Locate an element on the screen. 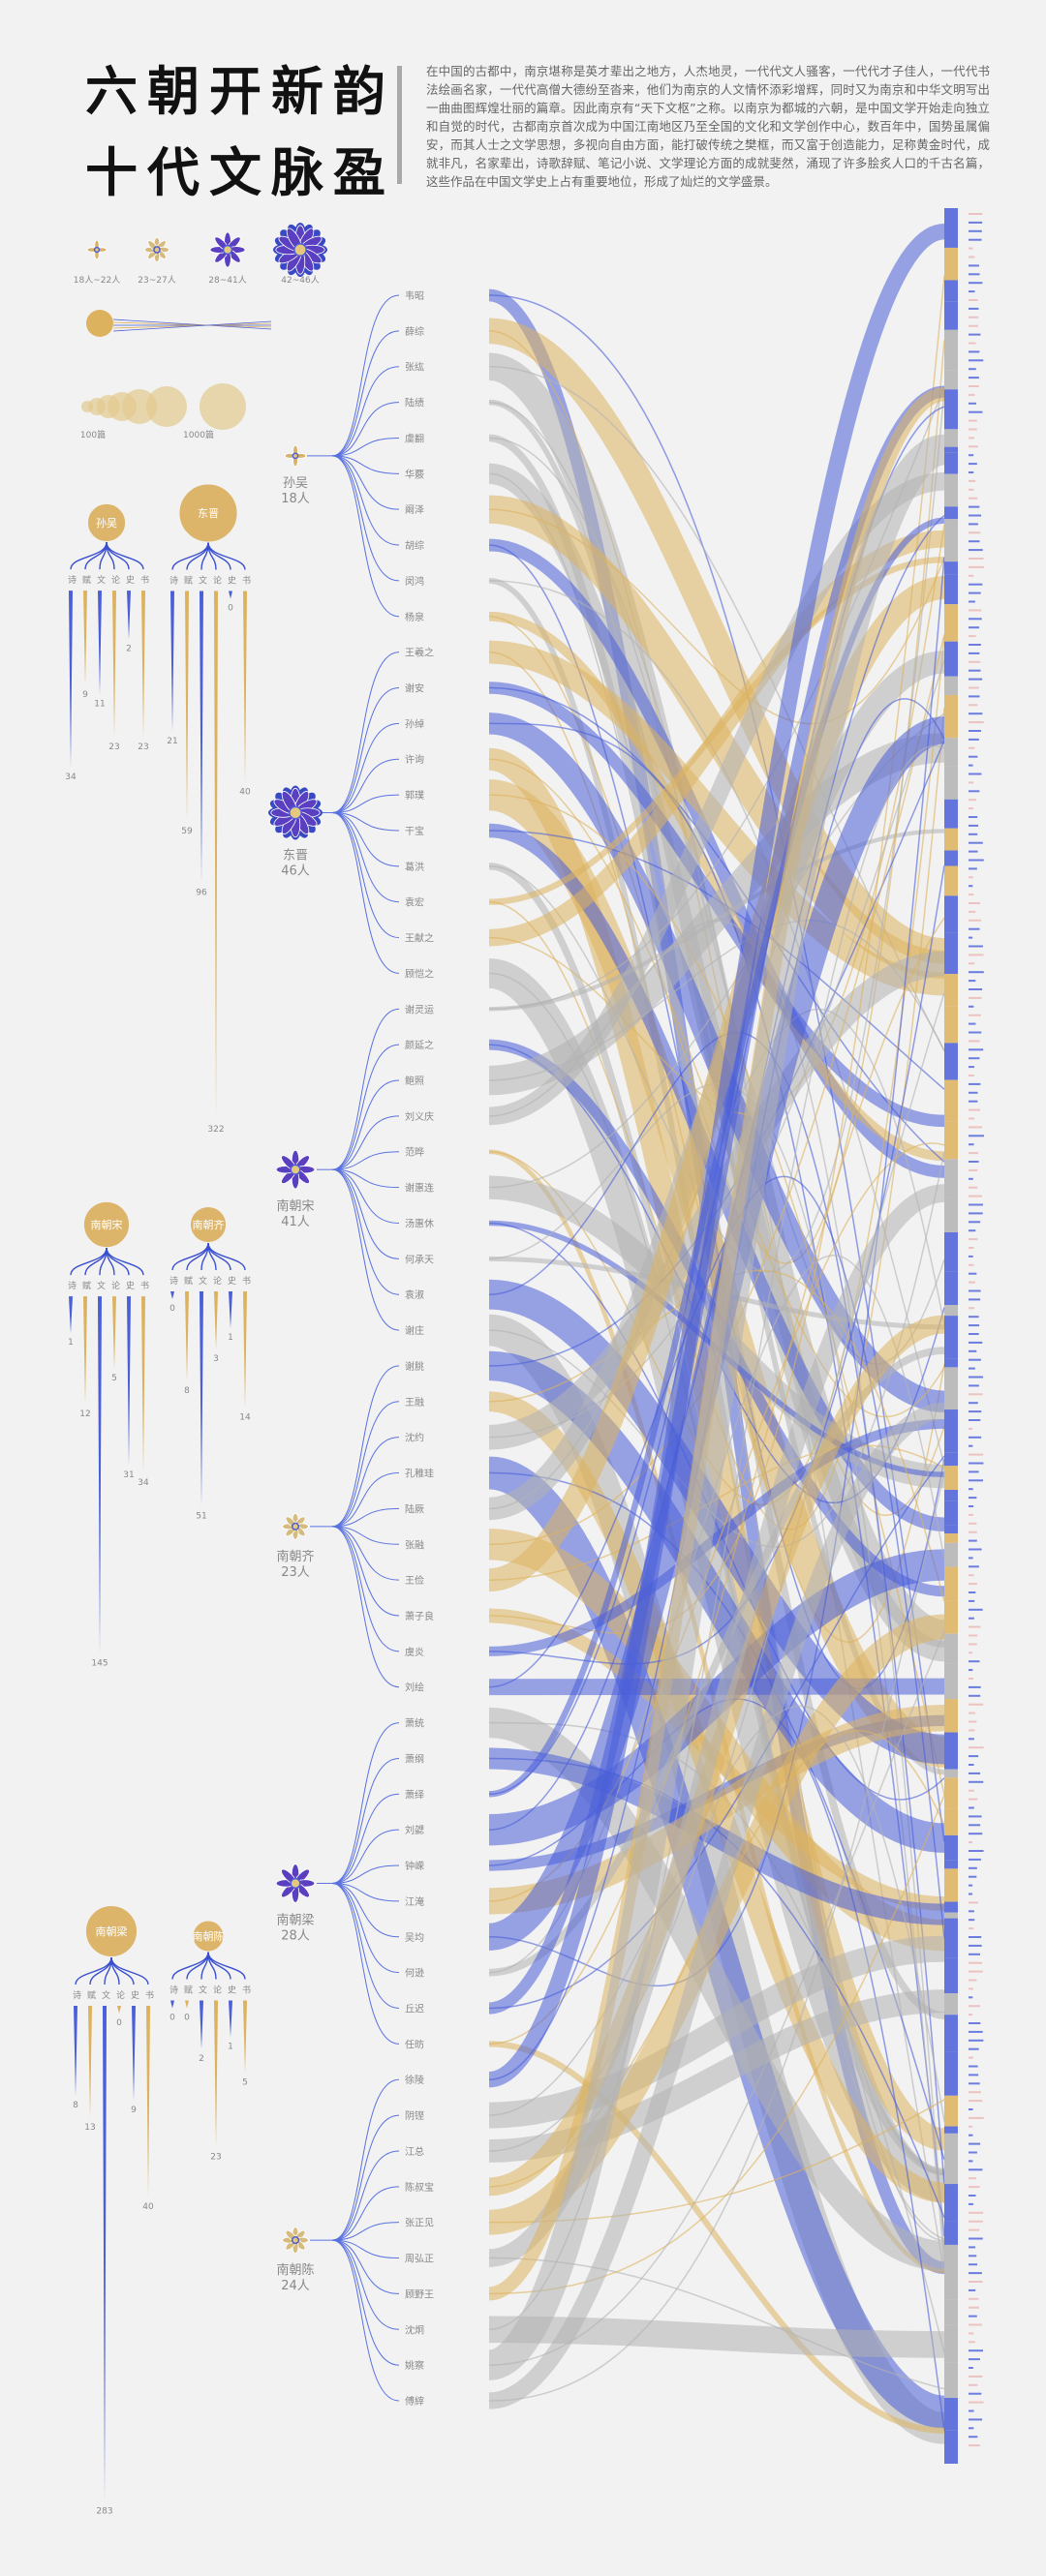 The width and height of the screenshot is (1046, 2576). poet-name: 谢朓 is located at coordinates (414, 1366).